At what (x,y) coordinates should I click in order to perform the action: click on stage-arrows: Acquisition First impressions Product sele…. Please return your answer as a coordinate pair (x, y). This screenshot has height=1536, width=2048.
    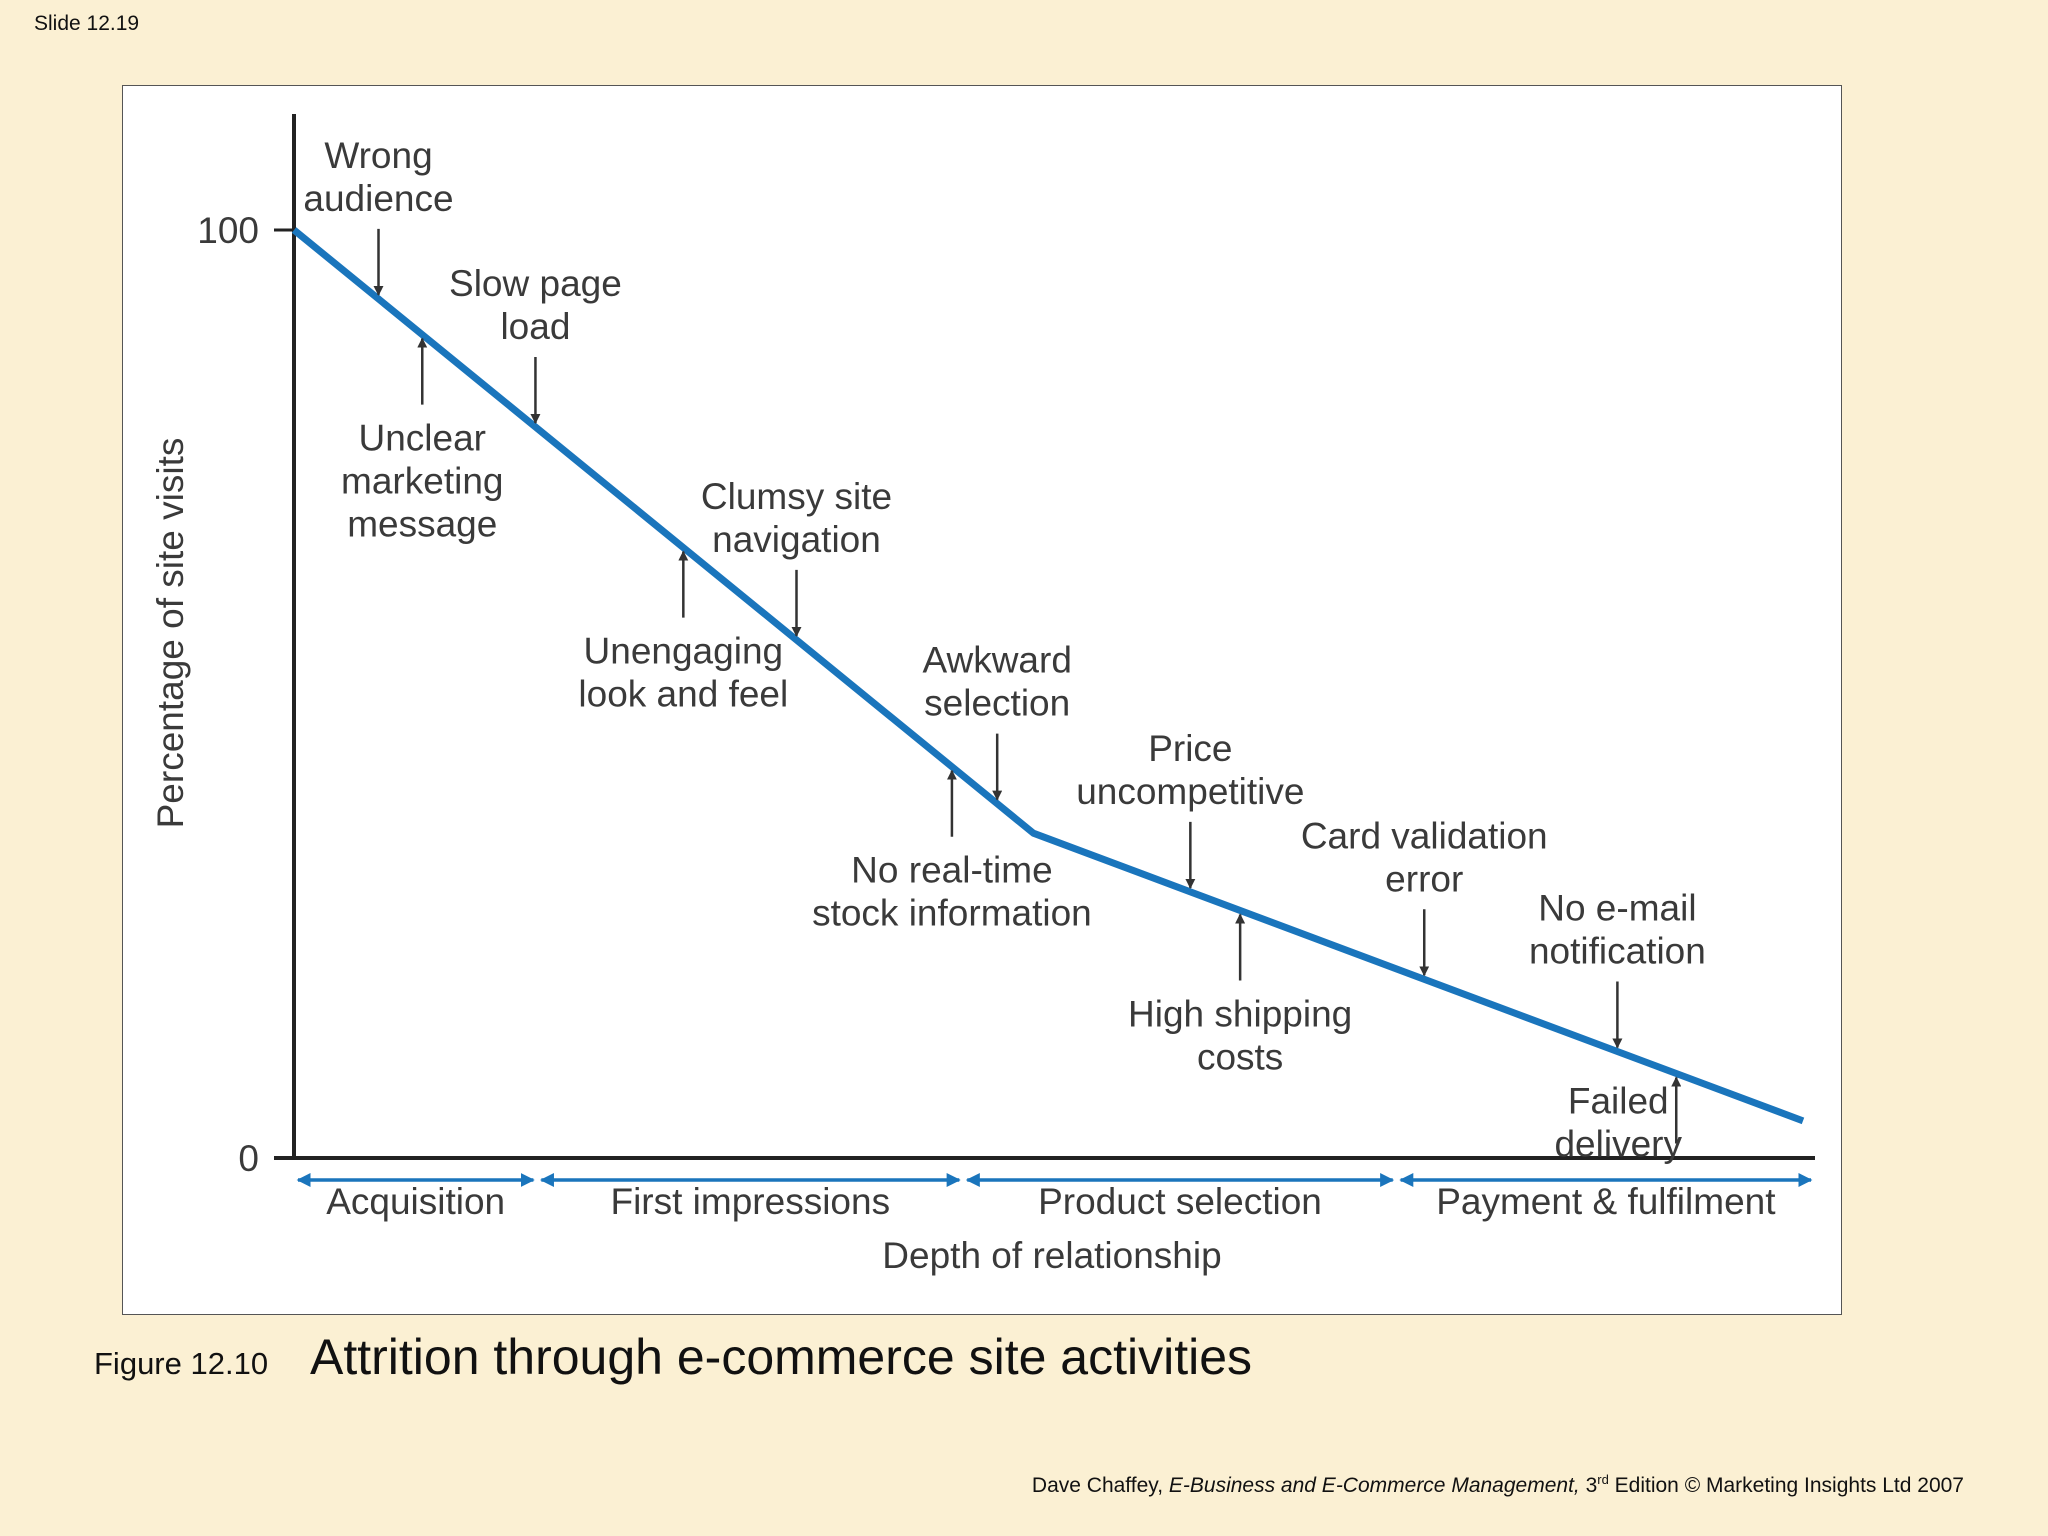
    Looking at the image, I should click on (1054, 1197).